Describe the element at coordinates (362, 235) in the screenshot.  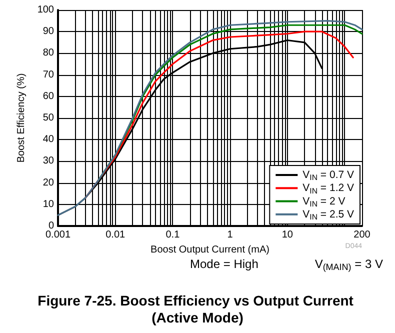
I see `x-tick-label: 200` at that location.